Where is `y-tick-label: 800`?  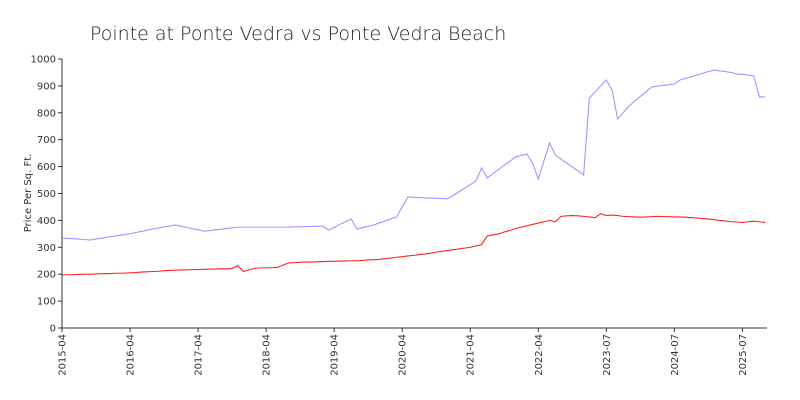
y-tick-label: 800 is located at coordinates (46, 113).